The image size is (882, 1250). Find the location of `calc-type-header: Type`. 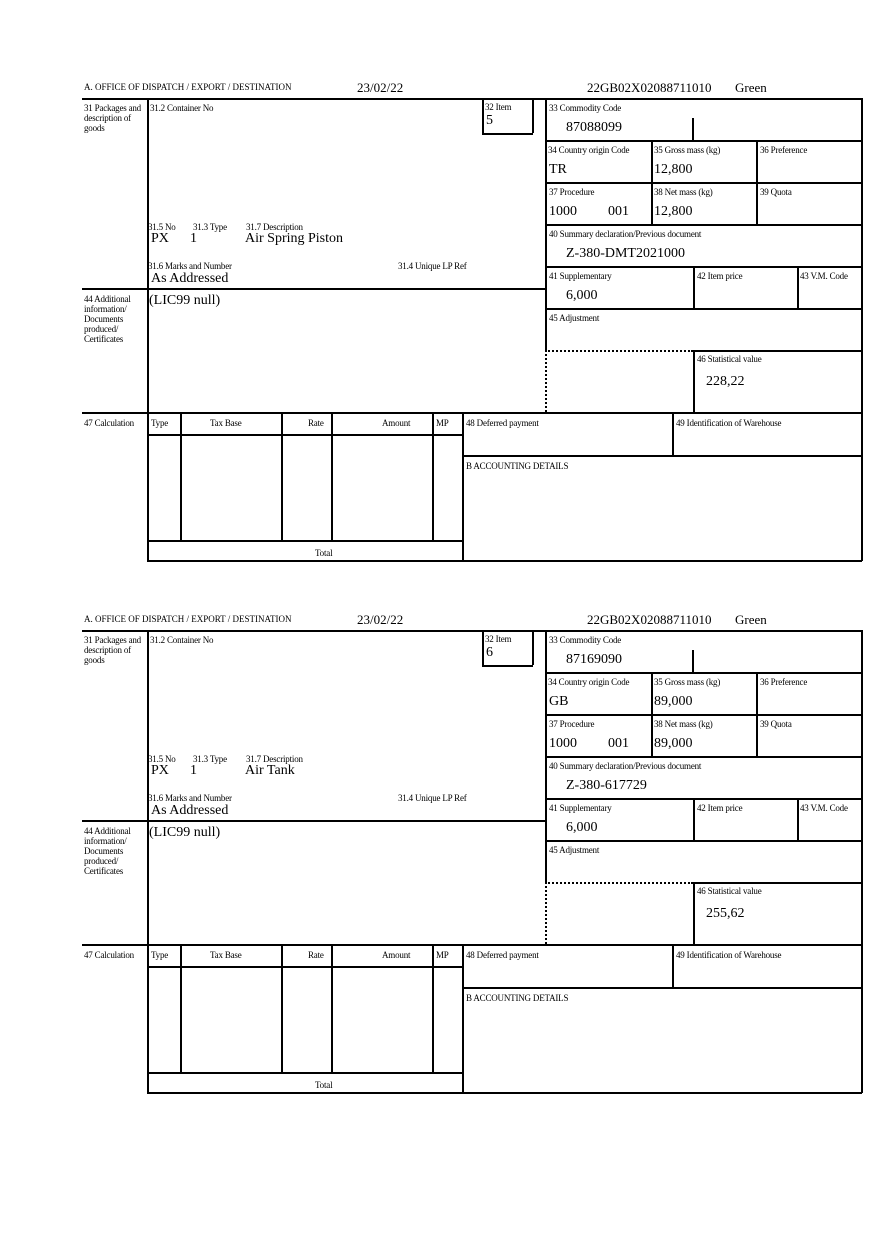

calc-type-header: Type is located at coordinates (160, 955).